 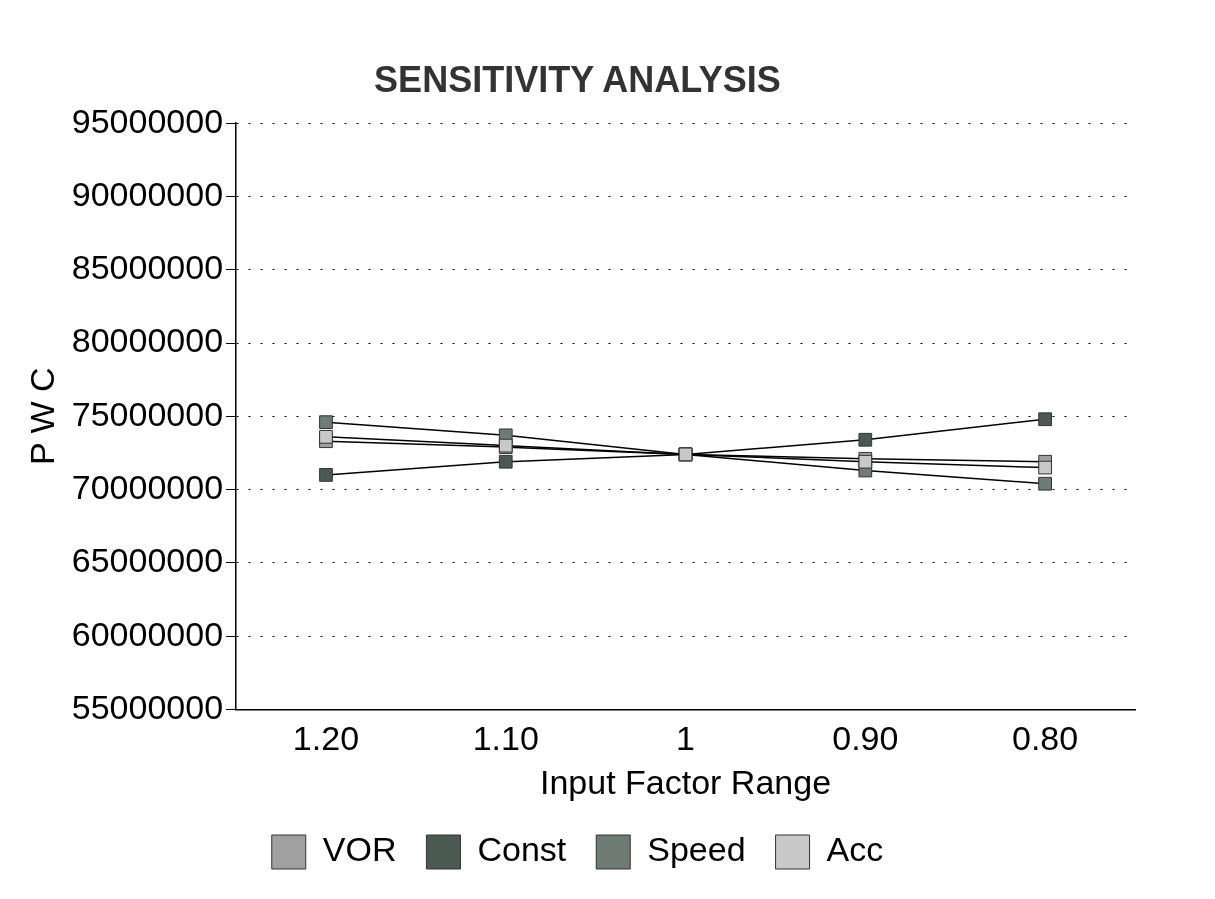 I want to click on y-tick-label: 70000000, so click(x=147, y=486).